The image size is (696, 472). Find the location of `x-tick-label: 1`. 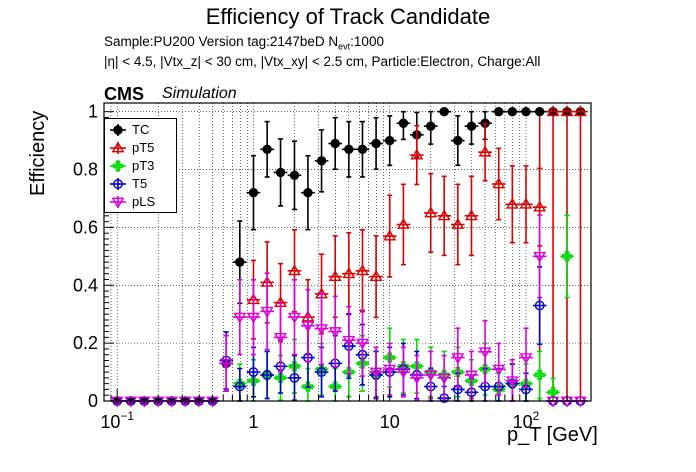

x-tick-label: 1 is located at coordinates (253, 422).